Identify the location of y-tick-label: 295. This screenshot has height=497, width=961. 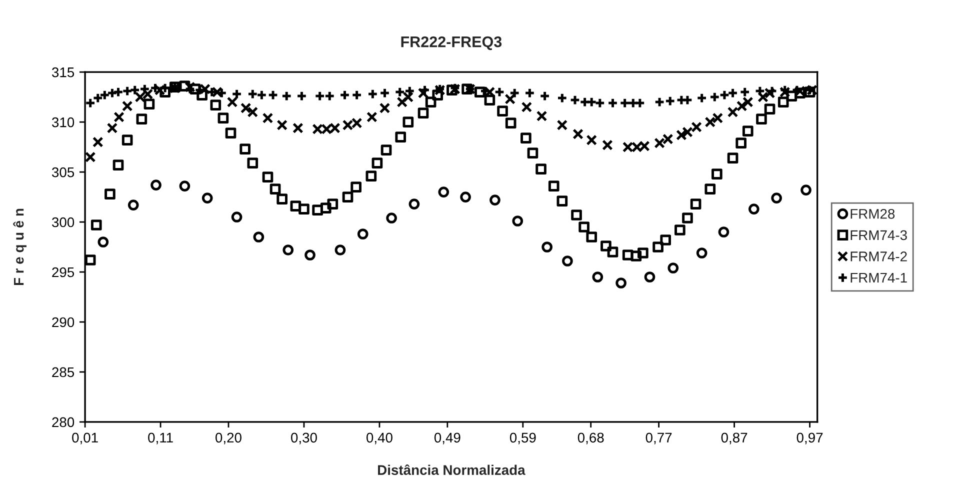
(63, 272).